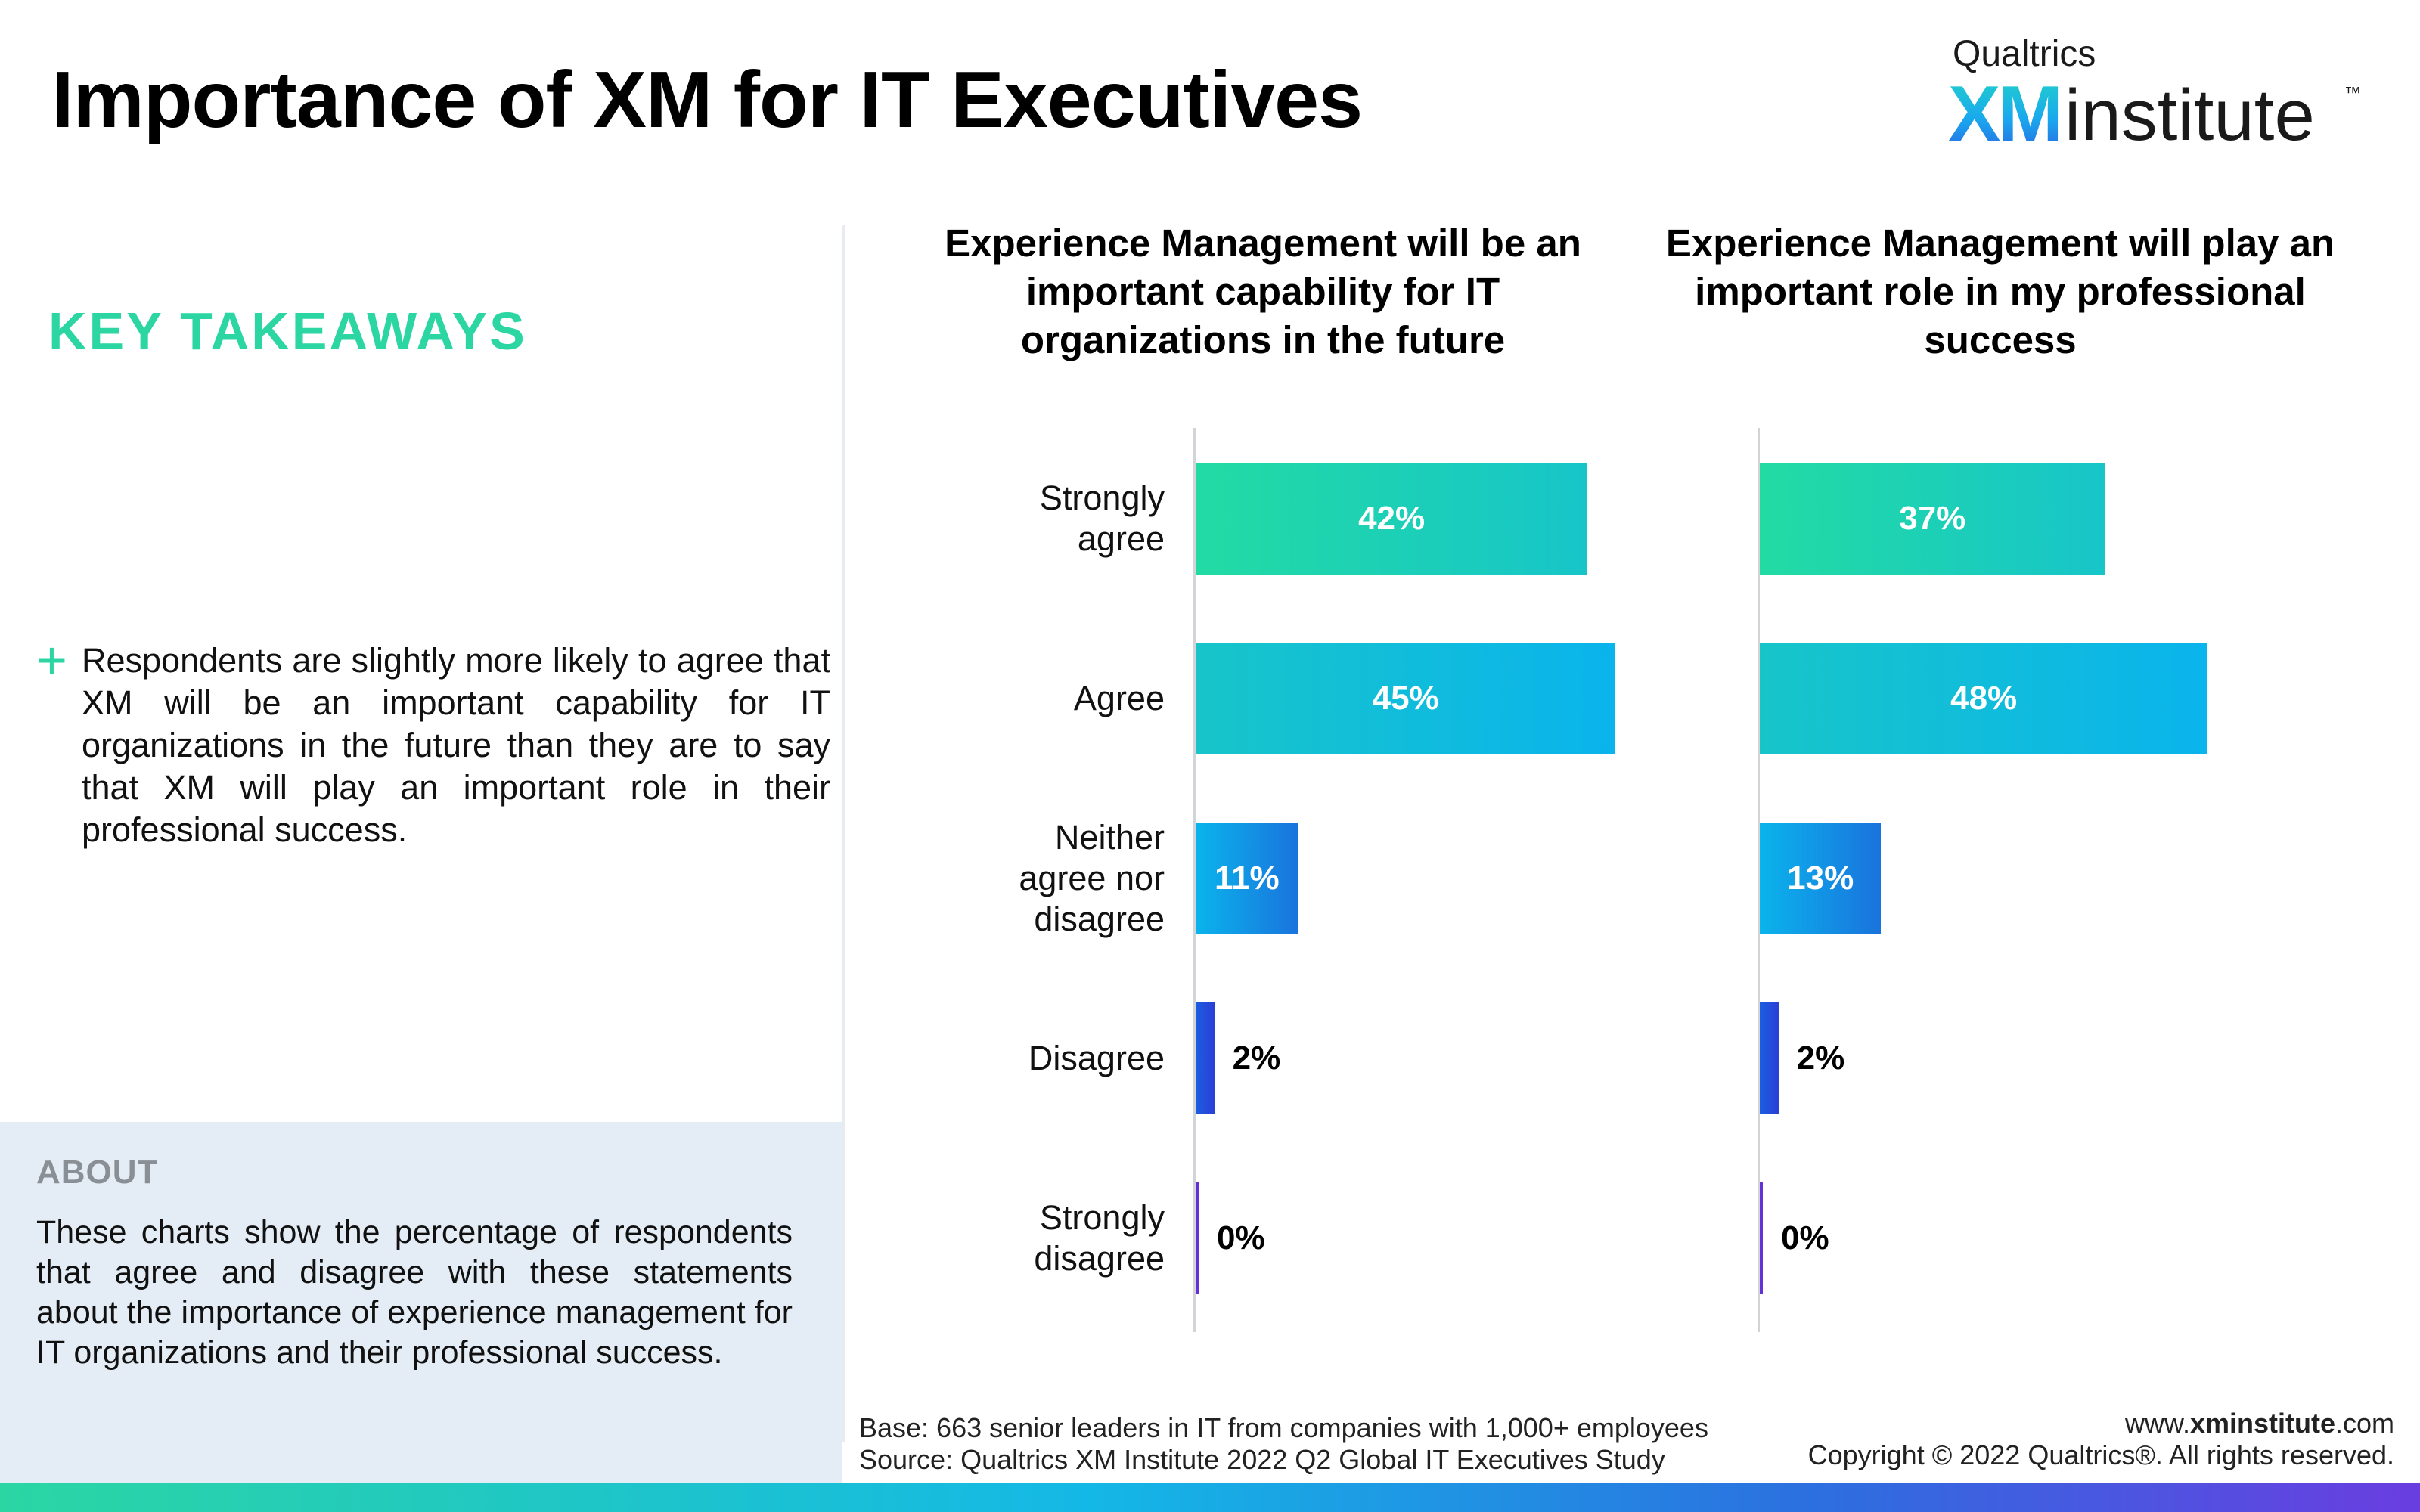 This screenshot has width=2420, height=1512. I want to click on logo-institute: institute, so click(2190, 115).